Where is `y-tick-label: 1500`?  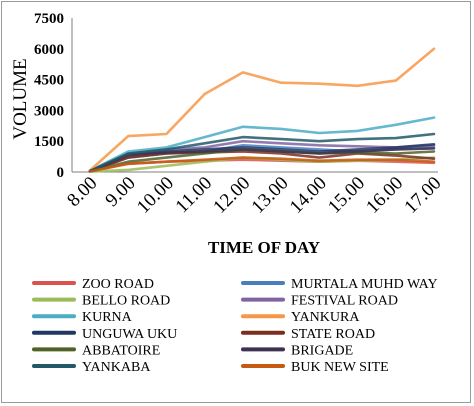
y-tick-label: 1500 is located at coordinates (49, 142).